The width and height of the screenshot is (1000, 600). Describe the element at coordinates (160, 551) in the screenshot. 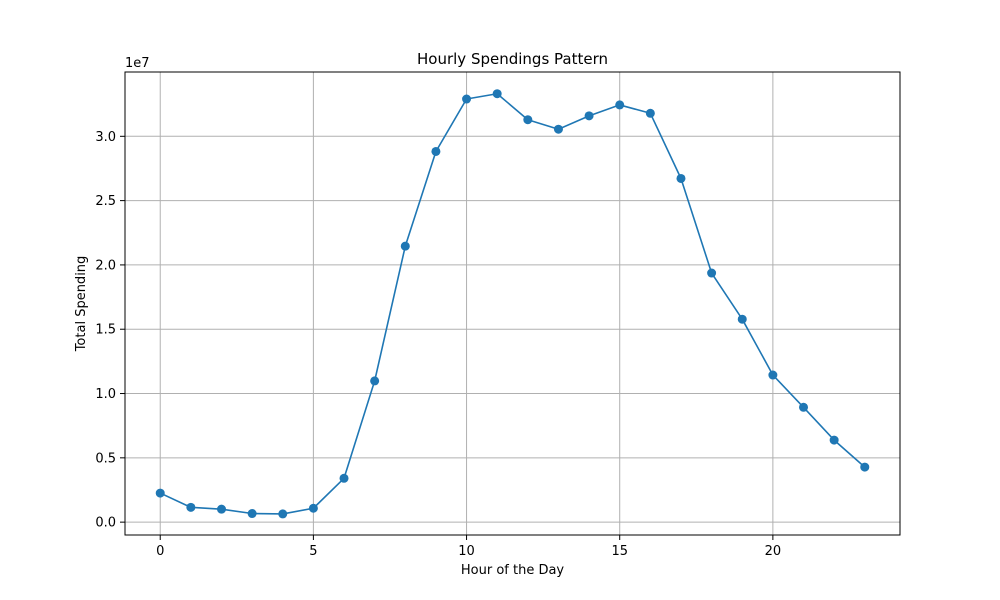

I see `x-tick-label: 0` at that location.